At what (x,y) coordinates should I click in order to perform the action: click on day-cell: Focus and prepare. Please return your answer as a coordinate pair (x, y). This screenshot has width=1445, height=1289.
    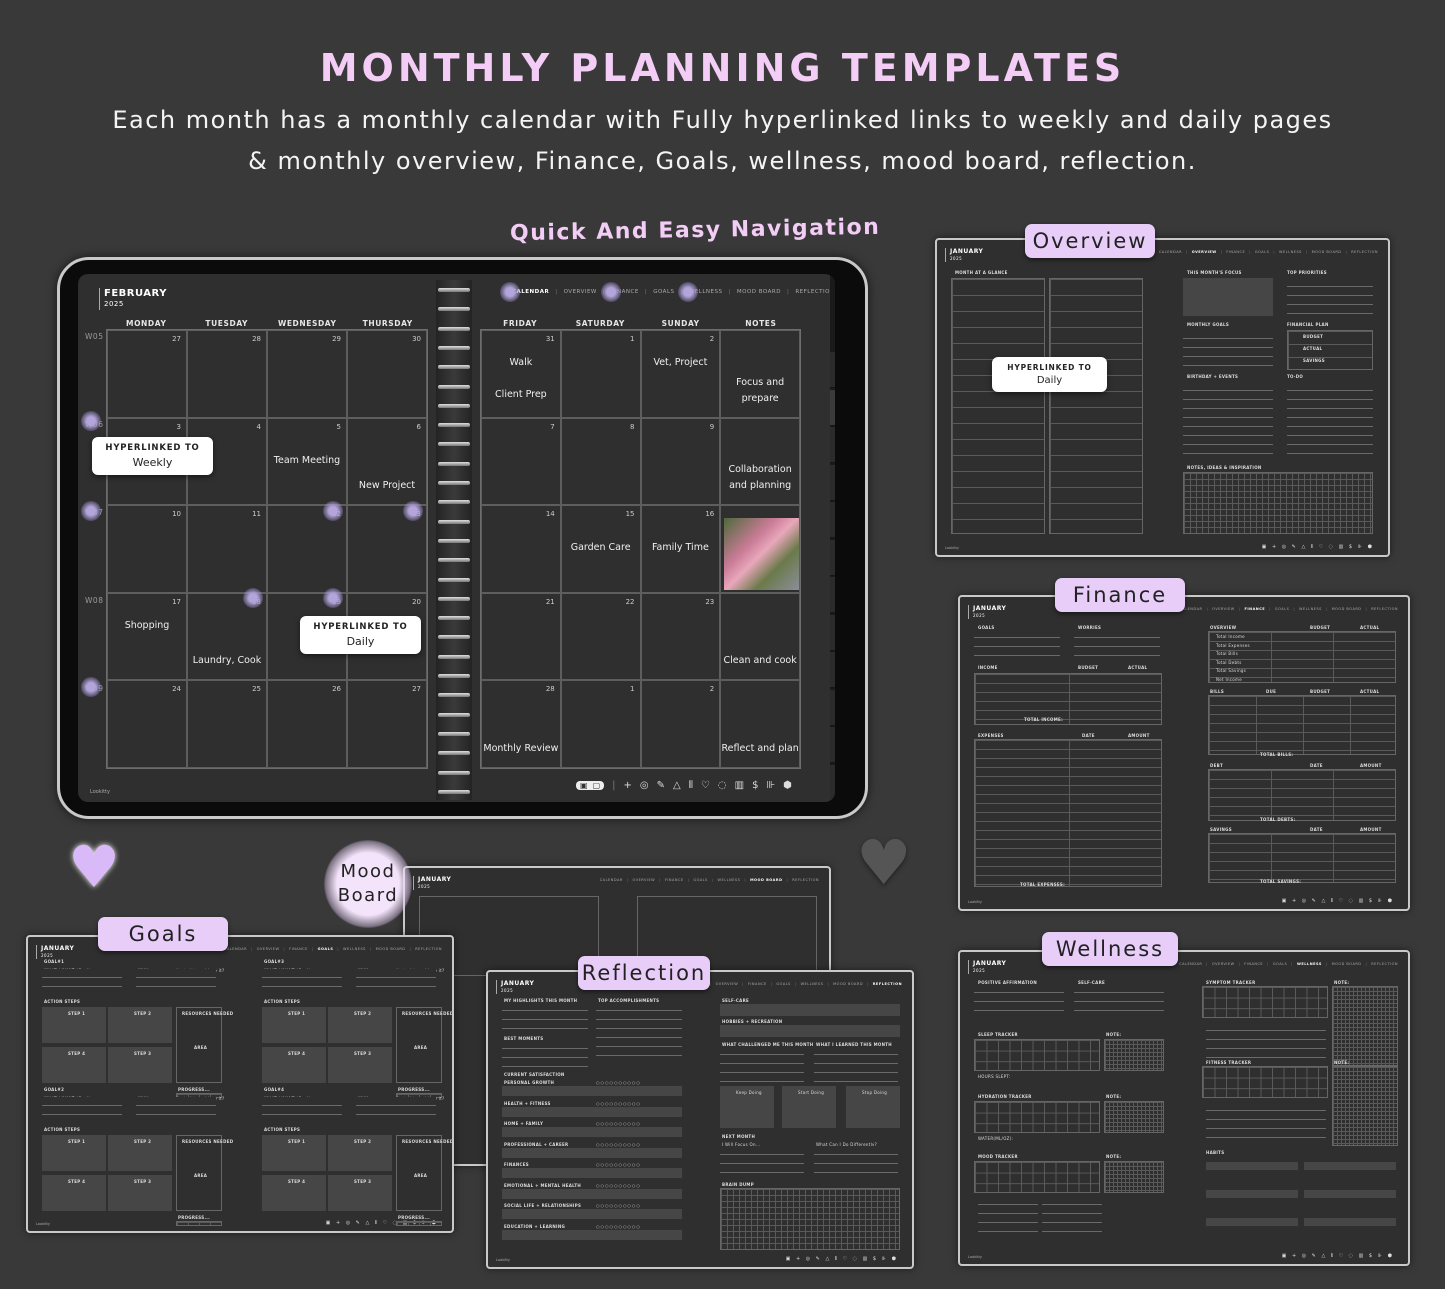
    Looking at the image, I should click on (760, 374).